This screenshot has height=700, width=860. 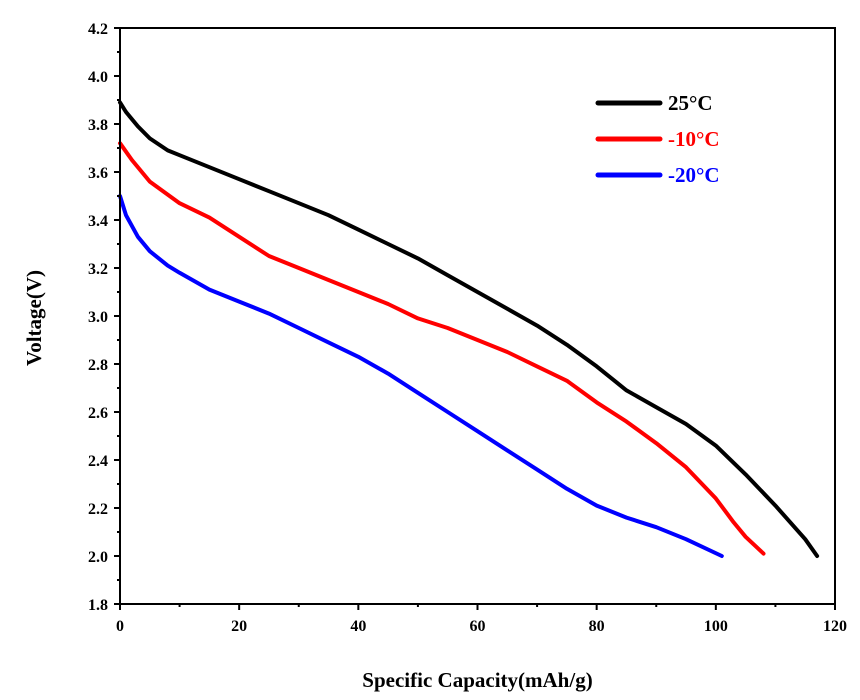 I want to click on x-tick-label: 60, so click(x=478, y=626).